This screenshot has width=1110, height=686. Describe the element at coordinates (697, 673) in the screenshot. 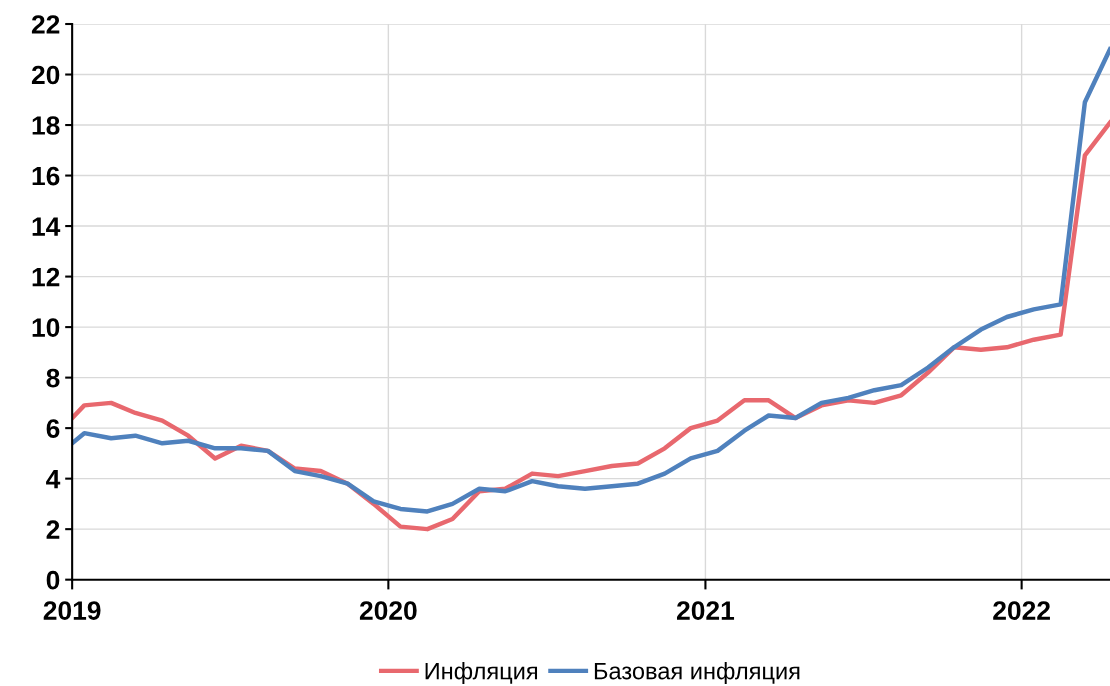

I see `legend-label: Базовая инфляция` at that location.